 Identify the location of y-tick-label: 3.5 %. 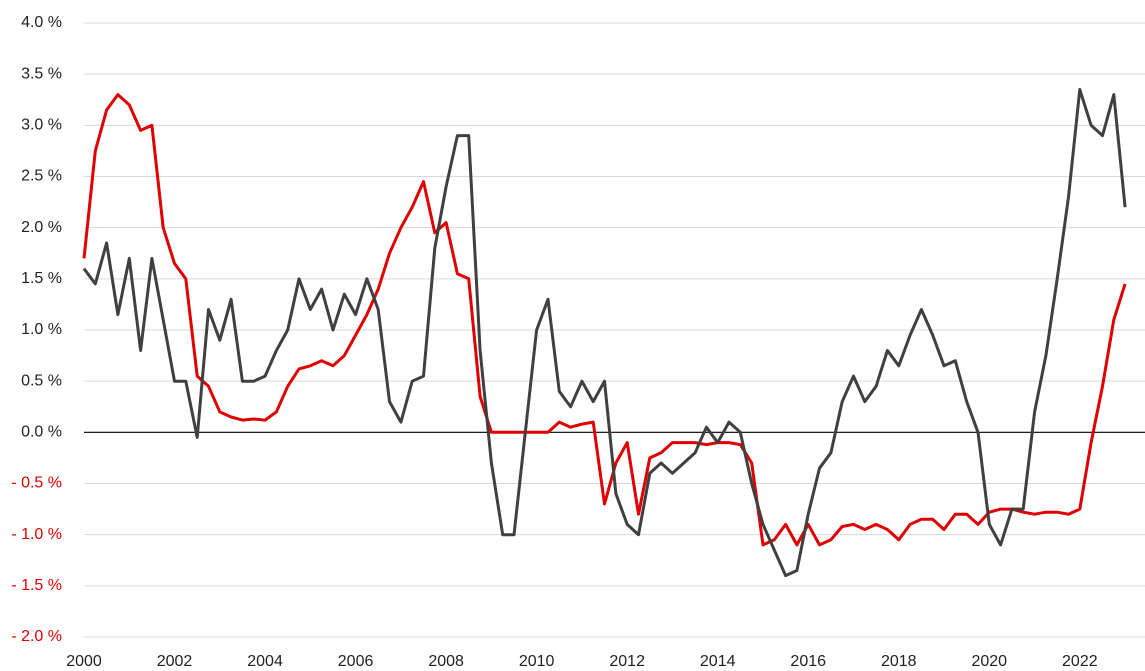
(41, 73).